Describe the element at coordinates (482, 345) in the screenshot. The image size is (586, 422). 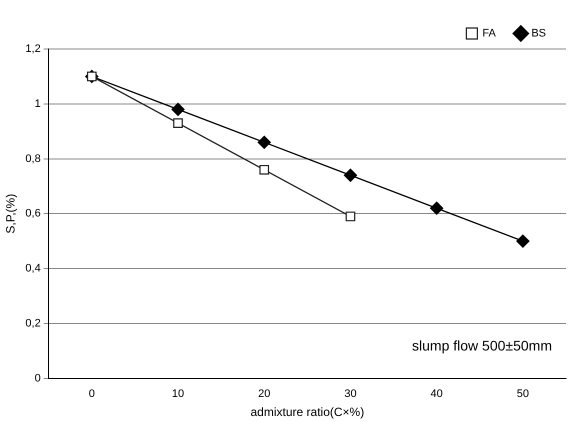
I see `annotation: slump flow 500±50mm` at that location.